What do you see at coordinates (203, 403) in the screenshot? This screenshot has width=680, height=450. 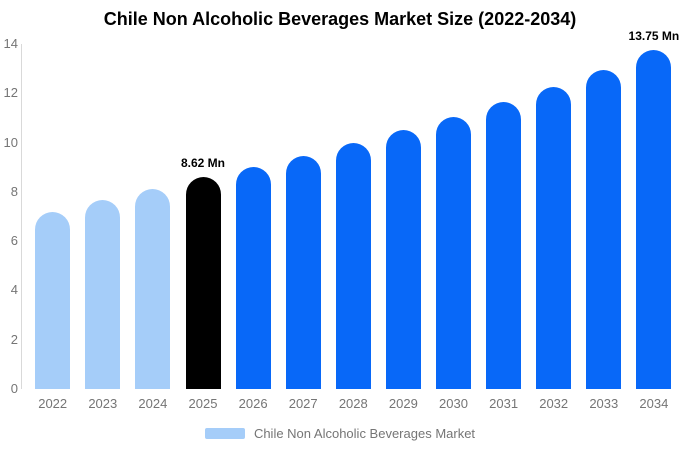 I see `x-tick-label: 2025` at bounding box center [203, 403].